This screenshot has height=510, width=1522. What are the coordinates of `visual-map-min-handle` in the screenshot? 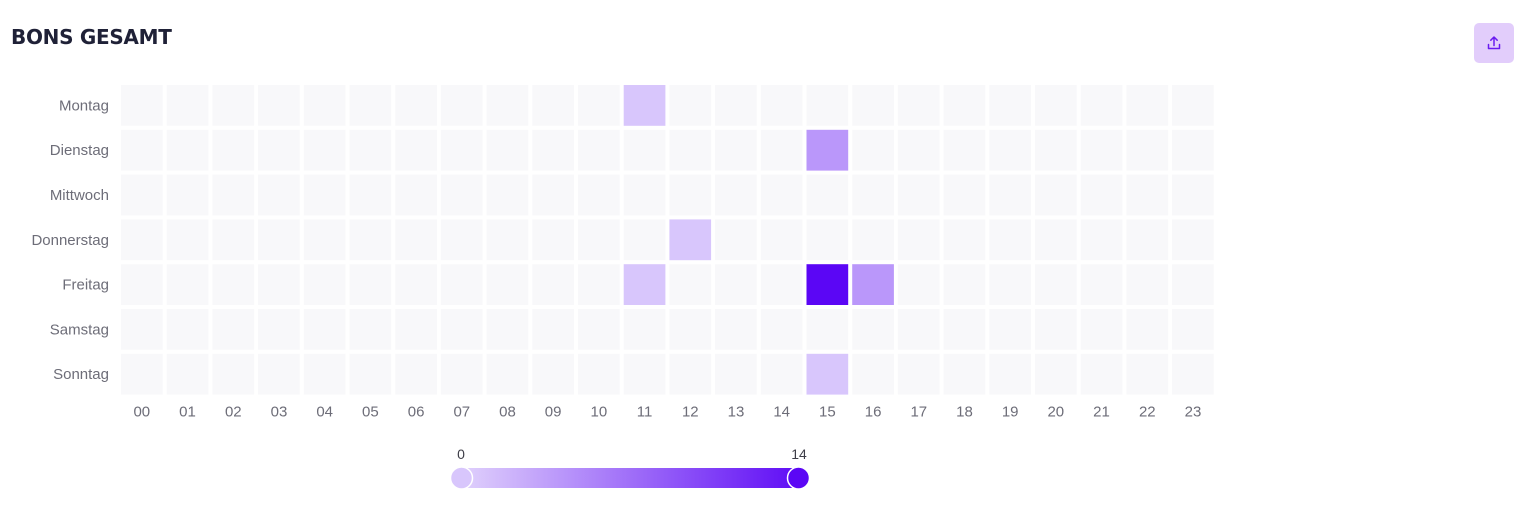 It's located at (461, 478).